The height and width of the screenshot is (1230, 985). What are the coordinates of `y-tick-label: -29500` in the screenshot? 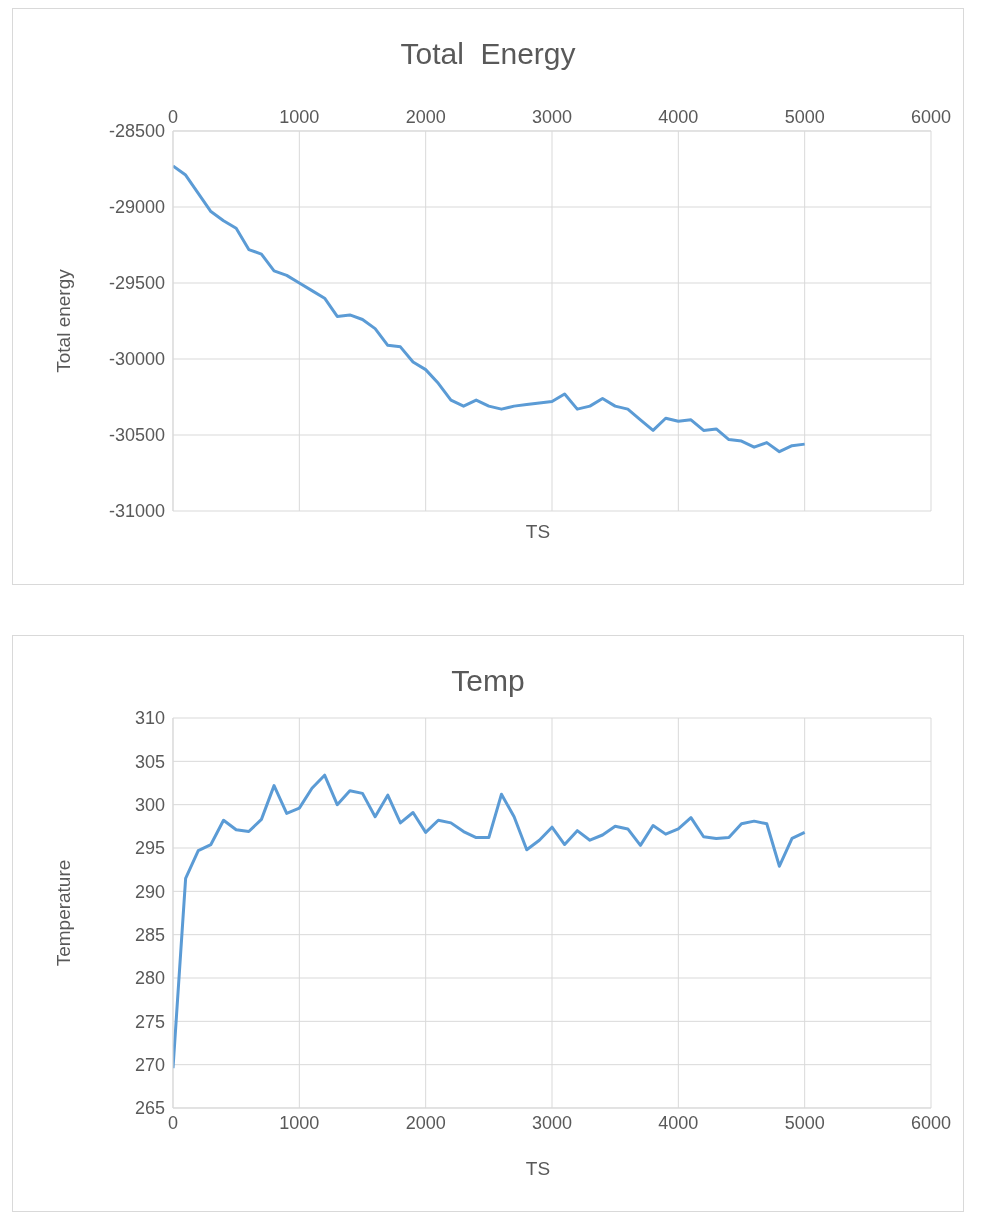 It's located at (136, 283).